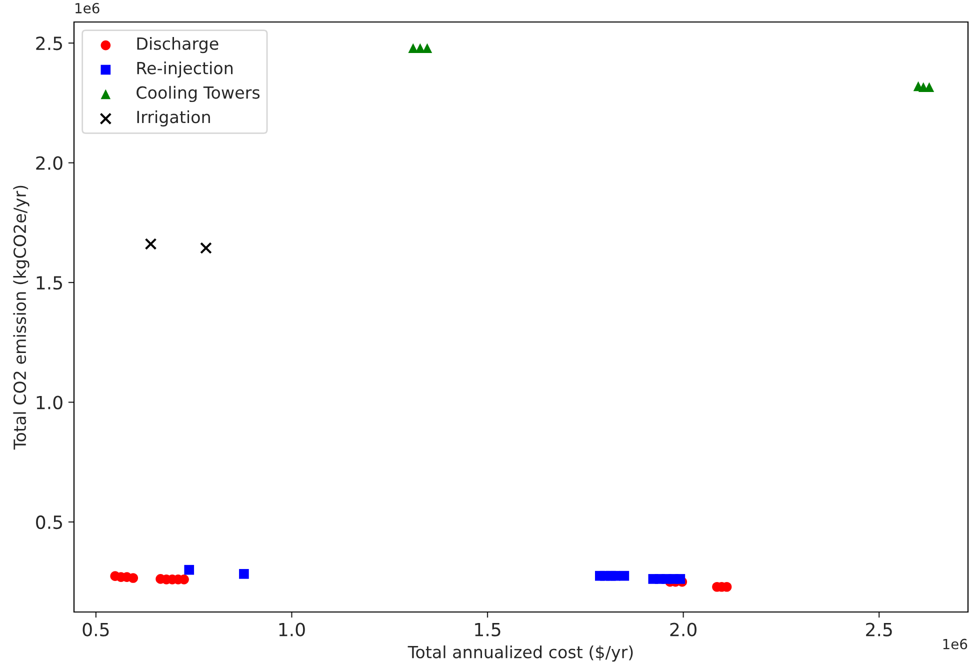 This screenshot has width=973, height=666. Describe the element at coordinates (49, 163) in the screenshot. I see `y-tick-label: 2.0` at that location.